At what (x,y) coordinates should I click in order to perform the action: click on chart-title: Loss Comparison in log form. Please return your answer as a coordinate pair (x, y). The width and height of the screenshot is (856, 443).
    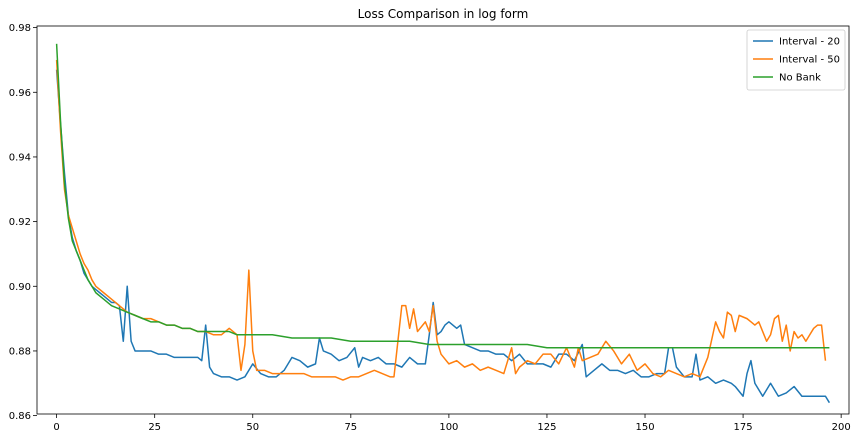
    Looking at the image, I should click on (443, 14).